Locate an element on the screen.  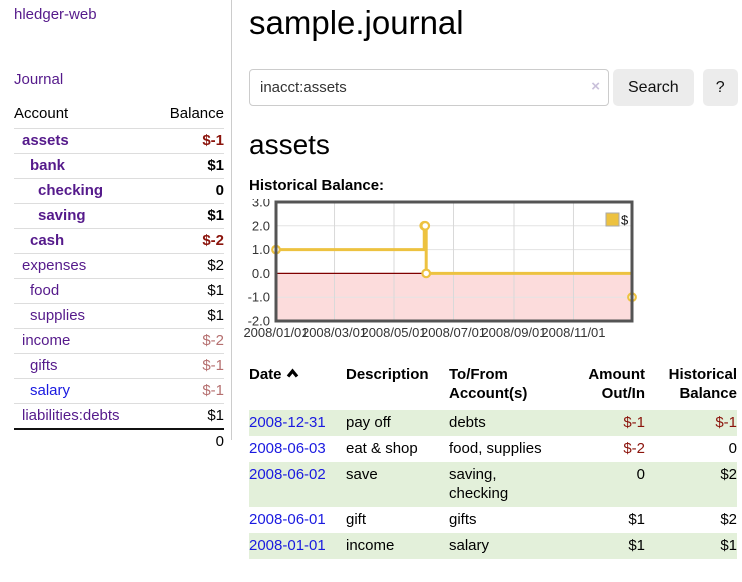
account-heading: assets is located at coordinates (289, 144).